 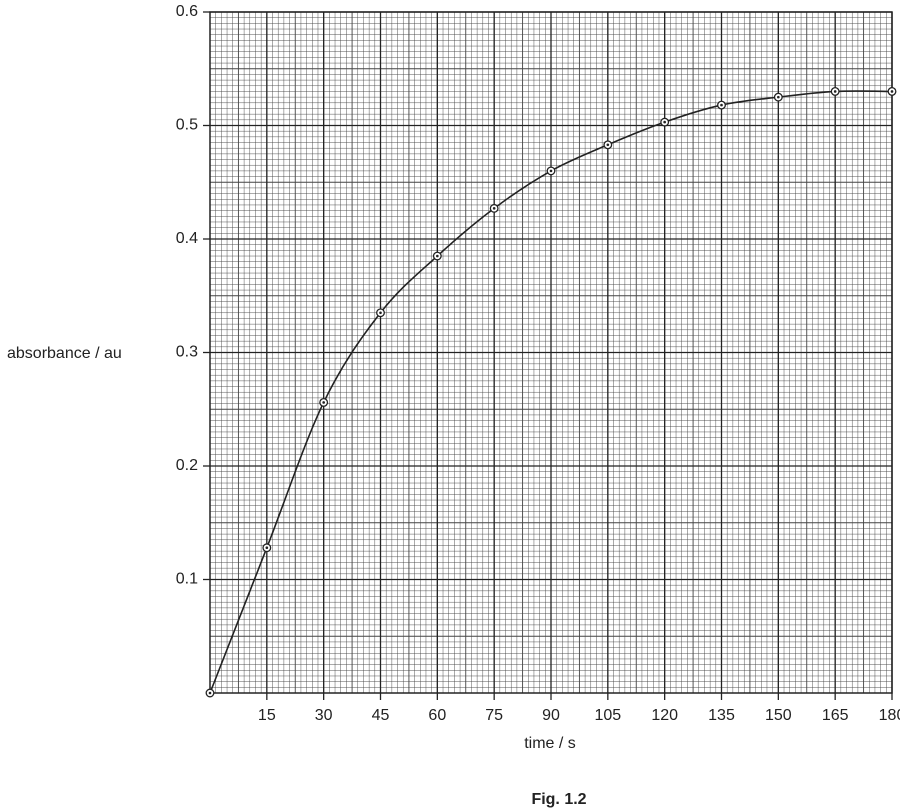 What do you see at coordinates (187, 352) in the screenshot?
I see `y-tick-label: 0.3` at bounding box center [187, 352].